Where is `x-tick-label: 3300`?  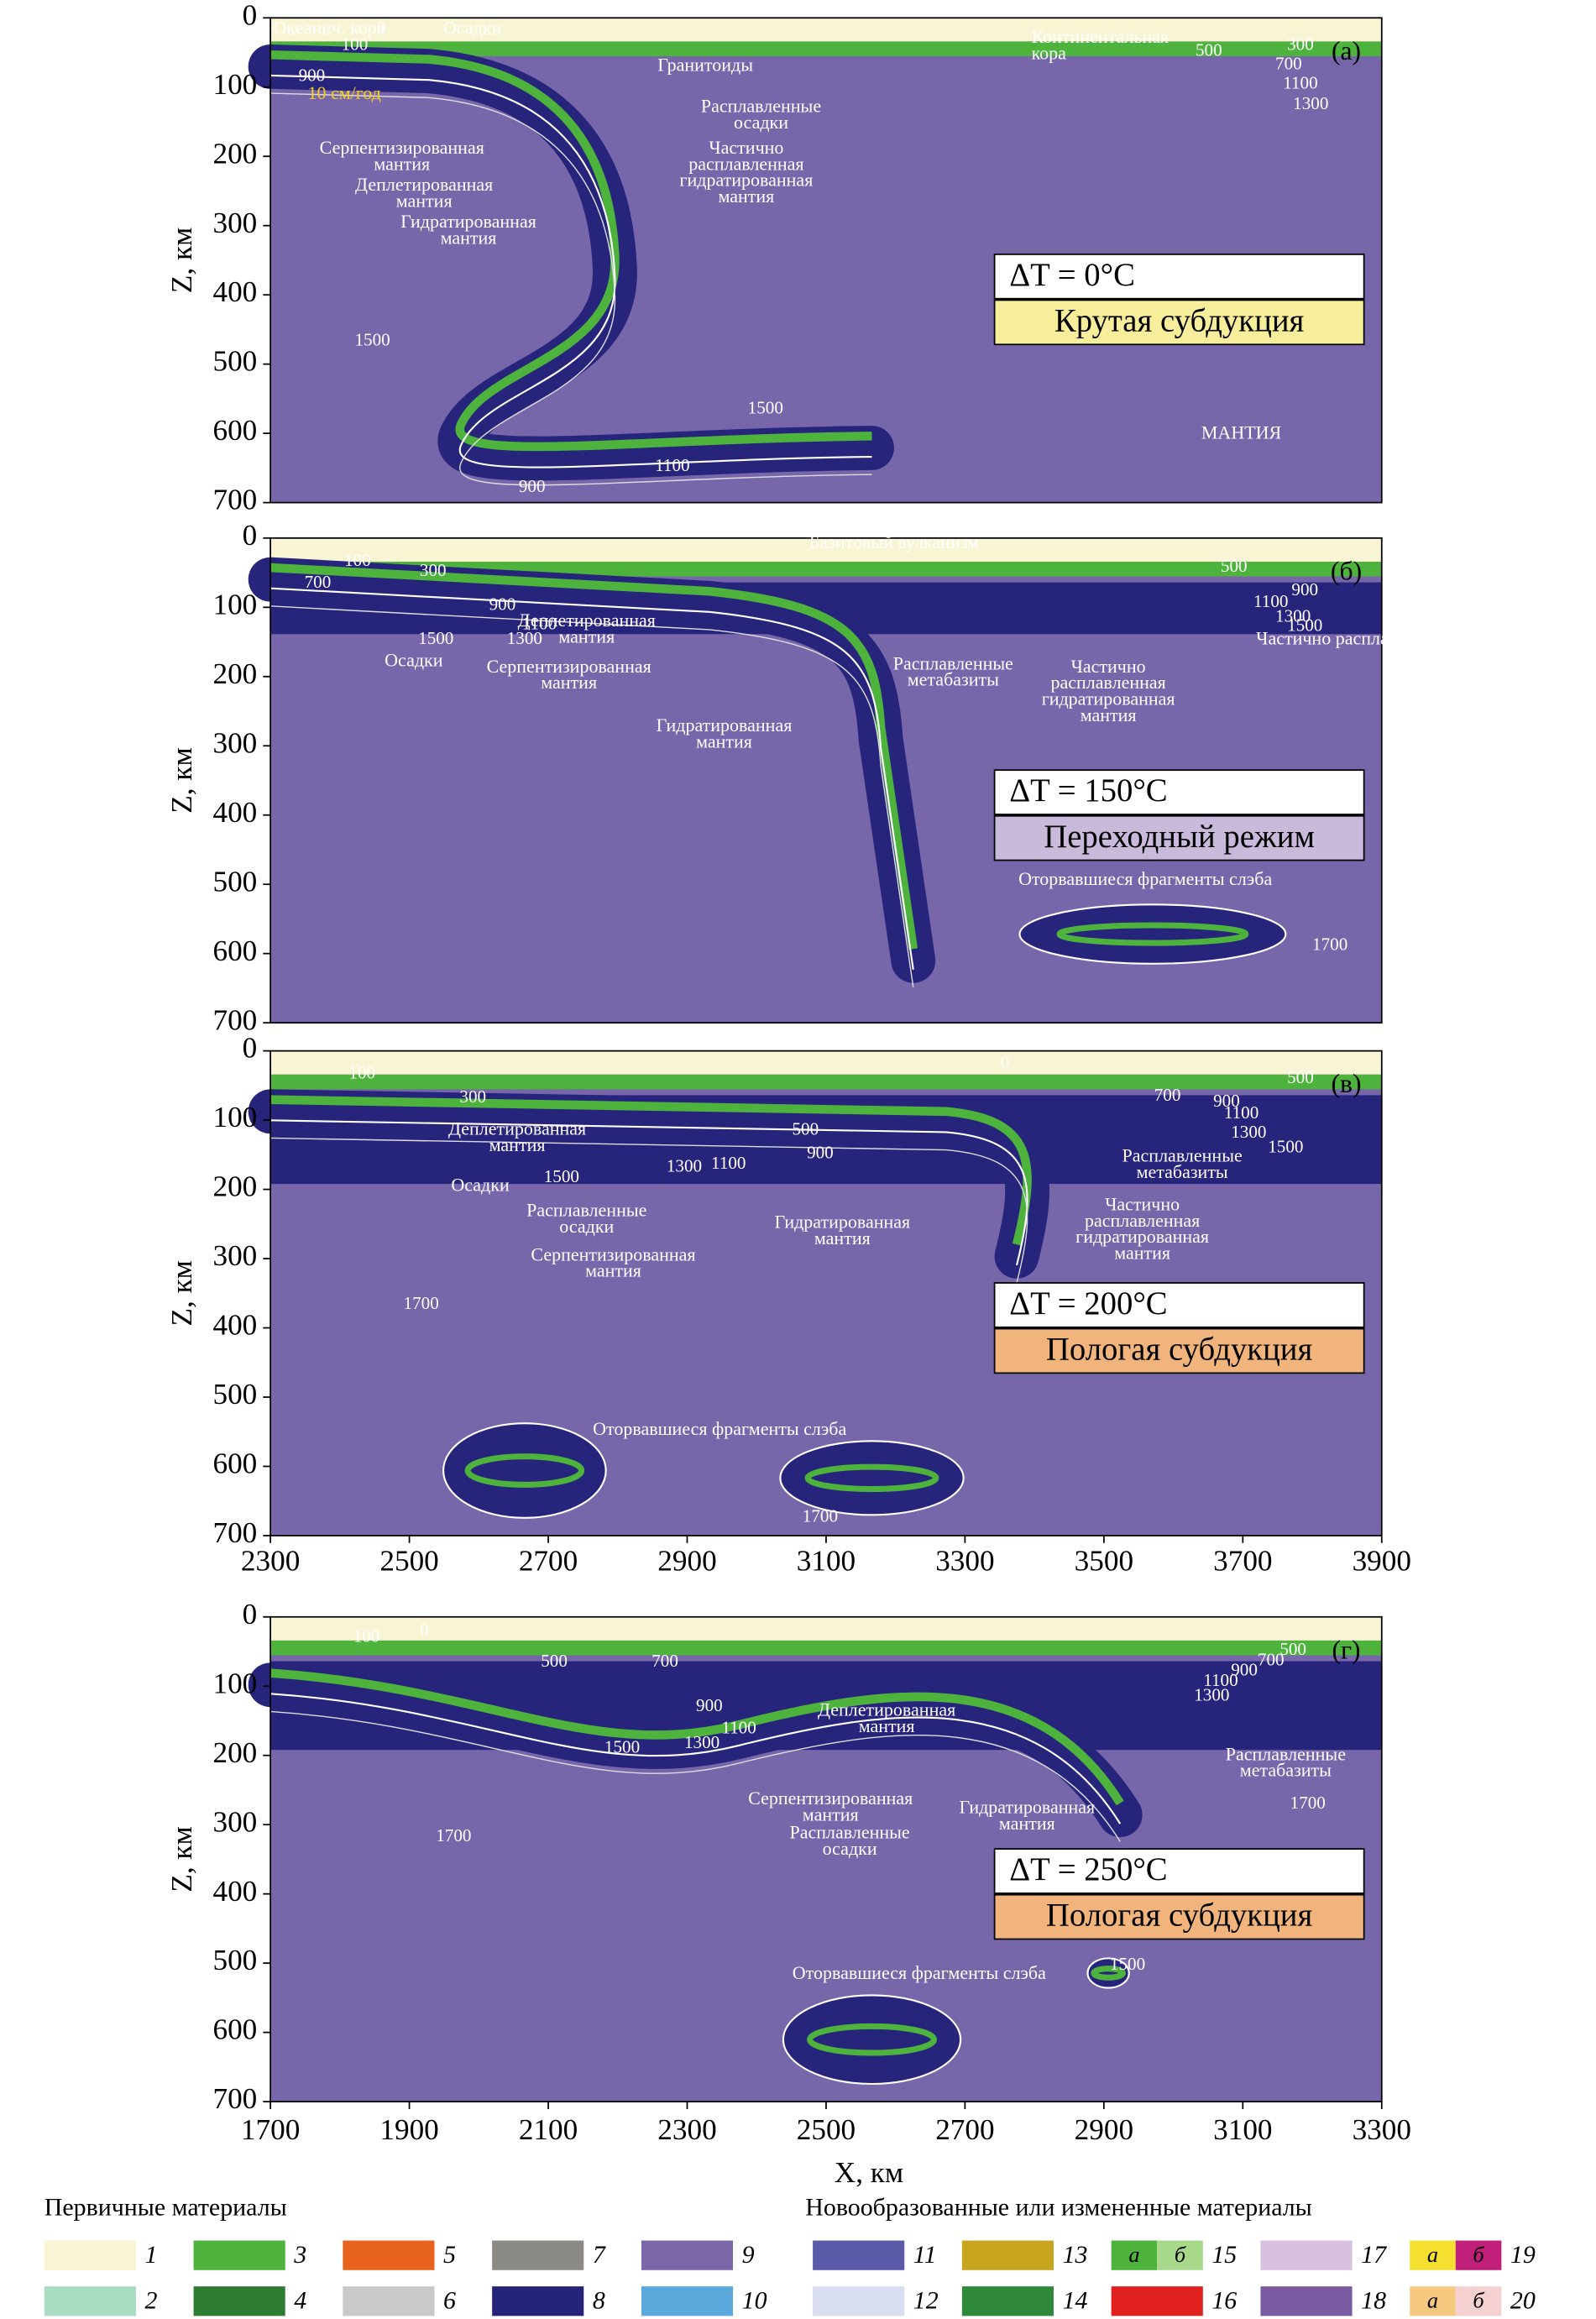 x-tick-label: 3300 is located at coordinates (964, 1560).